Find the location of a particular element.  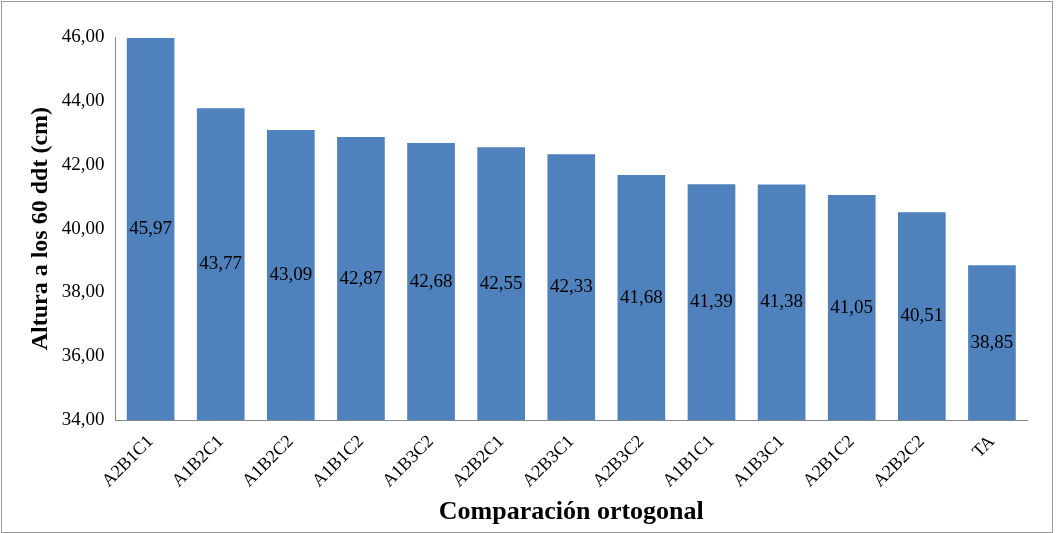

x-tick-label: TA is located at coordinates (983, 446).